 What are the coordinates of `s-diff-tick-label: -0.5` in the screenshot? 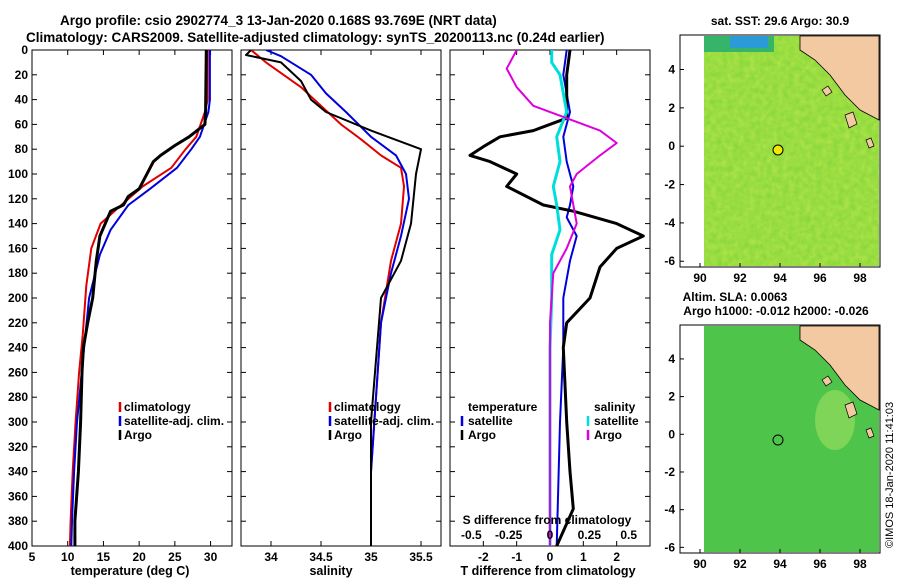 It's located at (471, 535).